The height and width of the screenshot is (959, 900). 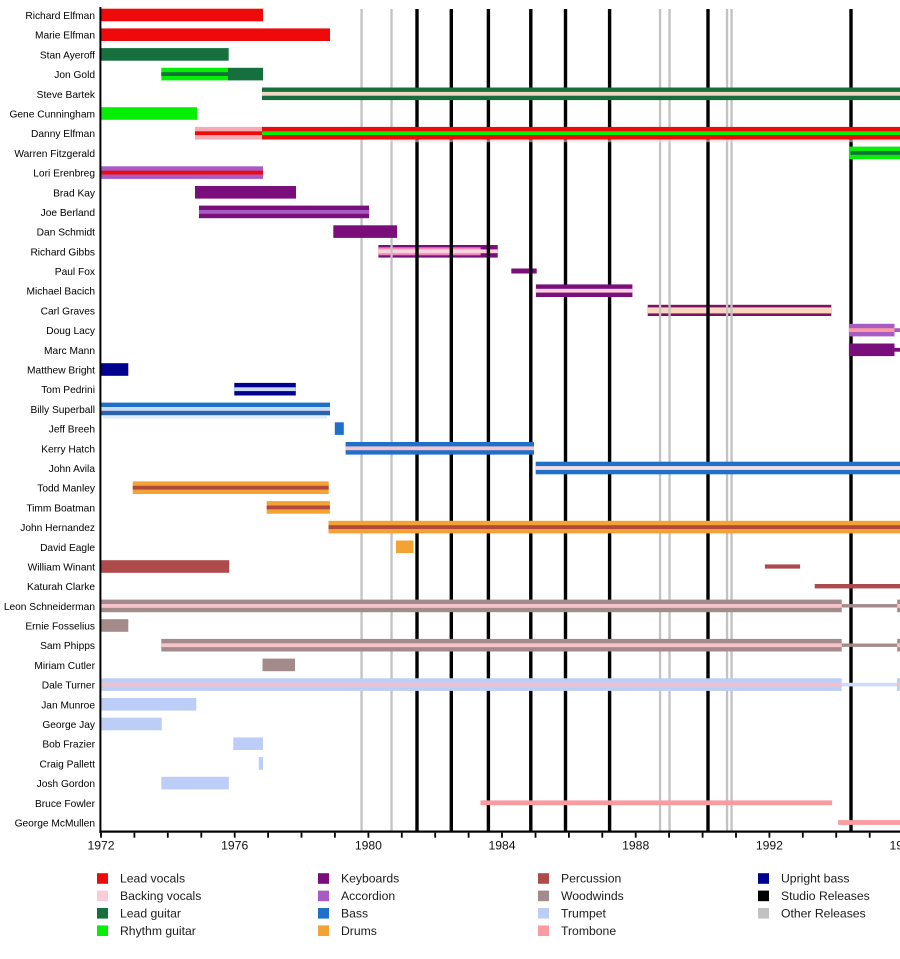 What do you see at coordinates (67, 646) in the screenshot?
I see `svg-text: Sam Phipps` at bounding box center [67, 646].